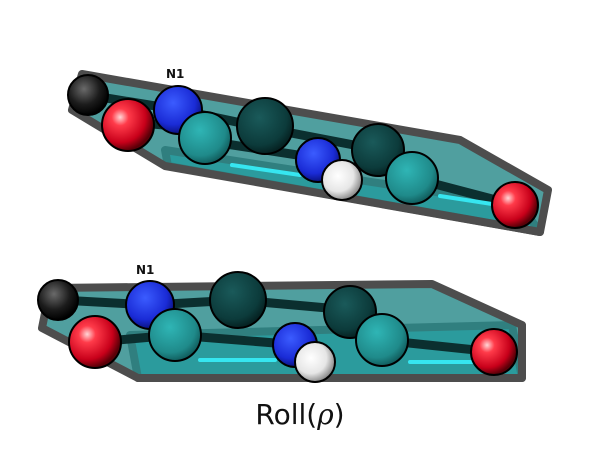 This screenshot has height=450, width=600. I want to click on top-atom-oxygen-left, so click(128, 125).